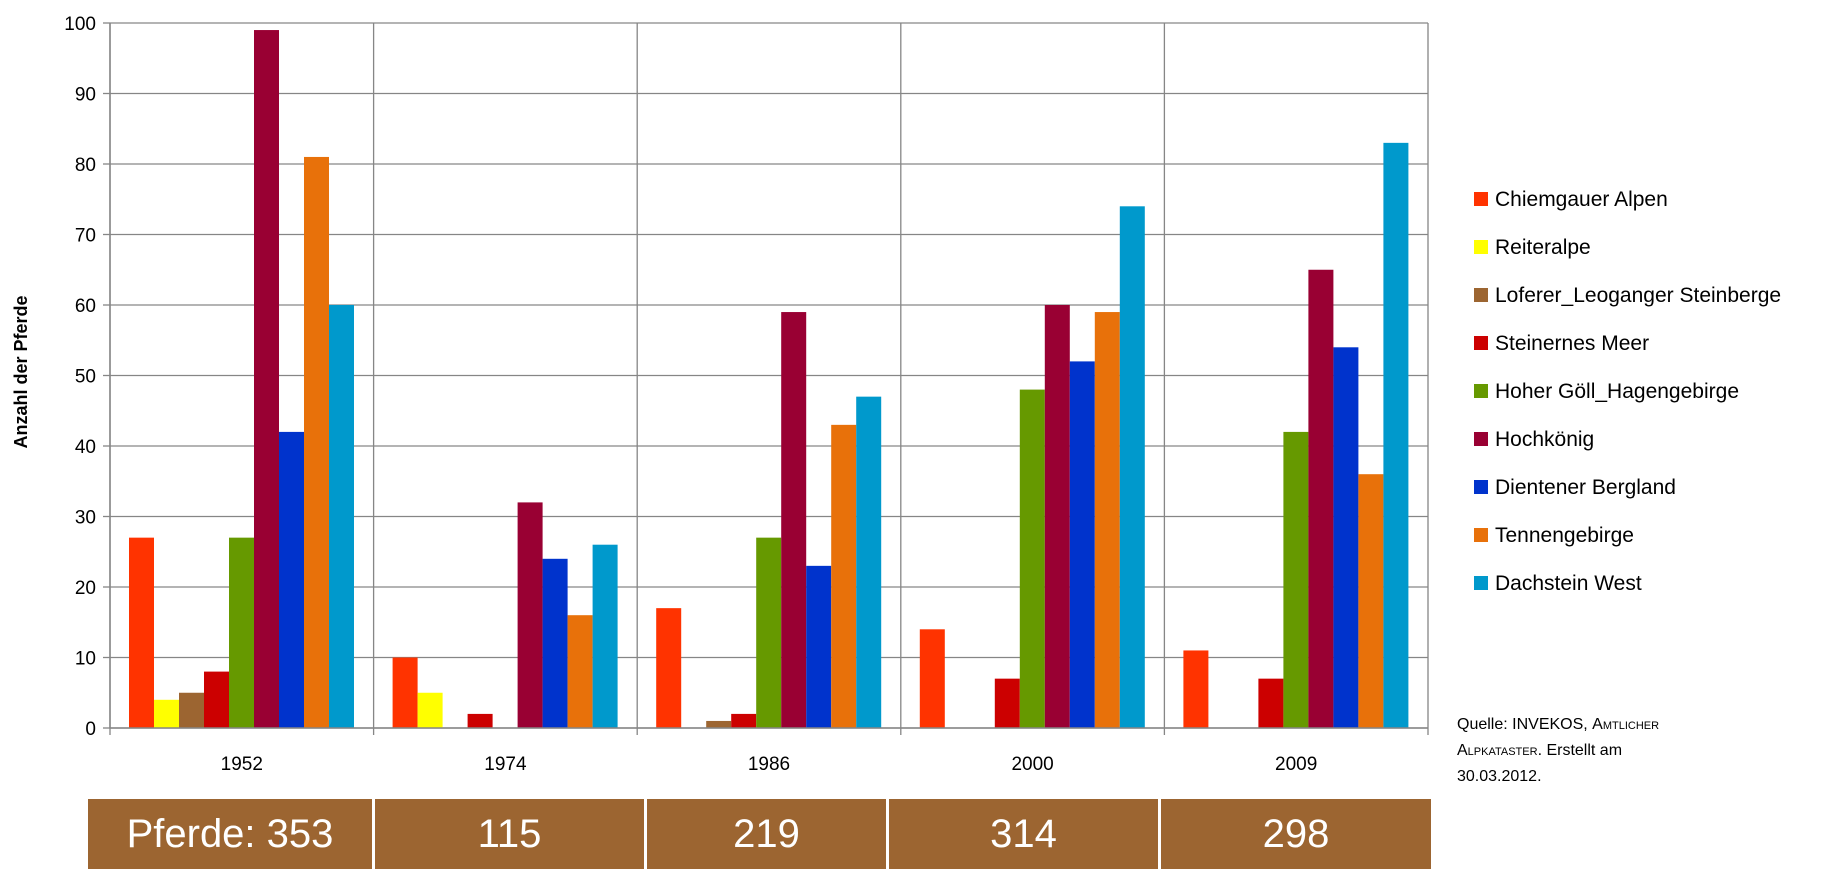 The width and height of the screenshot is (1824, 869). I want to click on y-tick-label: 30, so click(85, 518).